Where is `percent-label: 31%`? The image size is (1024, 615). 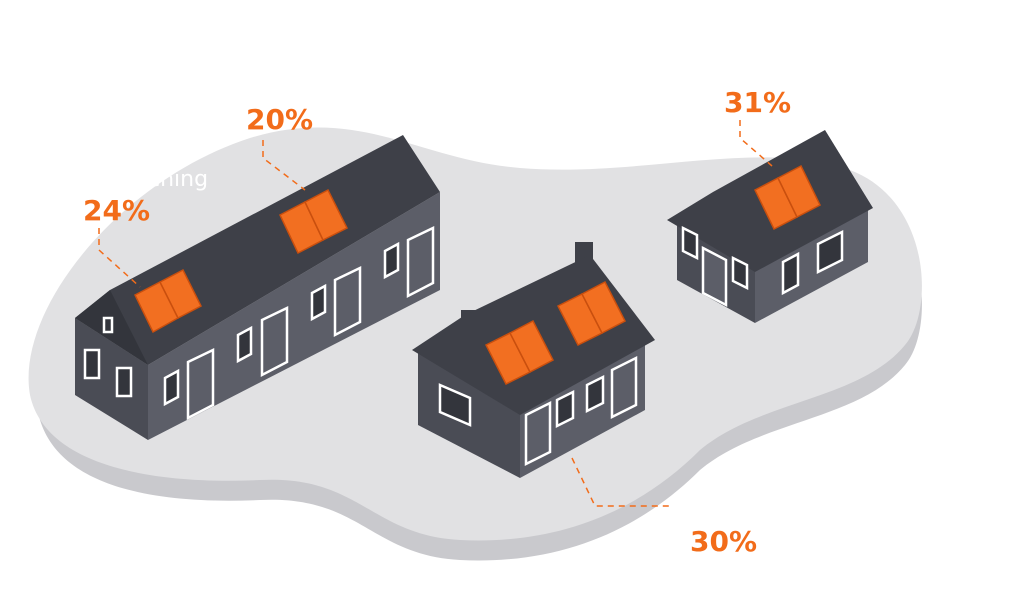
percent-label: 31% is located at coordinates (757, 102).